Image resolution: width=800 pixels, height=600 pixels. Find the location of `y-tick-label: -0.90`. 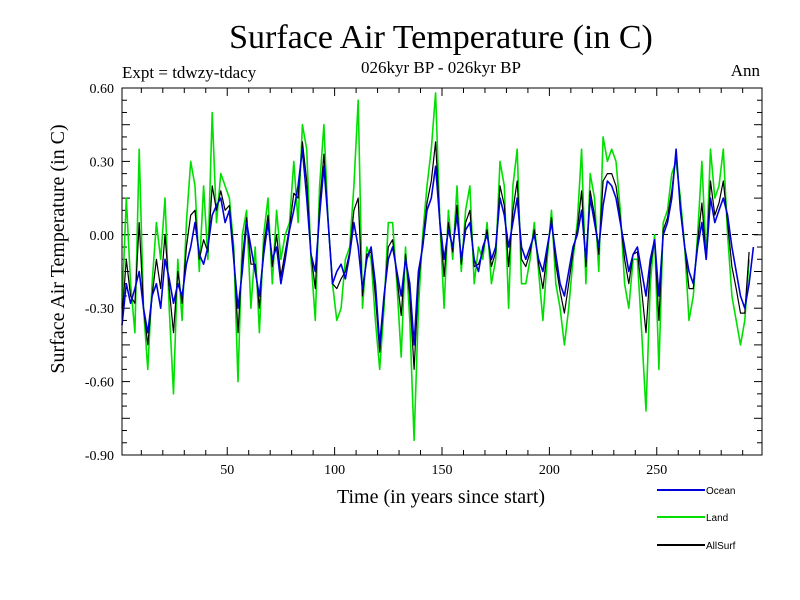

y-tick-label: -0.90 is located at coordinates (99, 456).